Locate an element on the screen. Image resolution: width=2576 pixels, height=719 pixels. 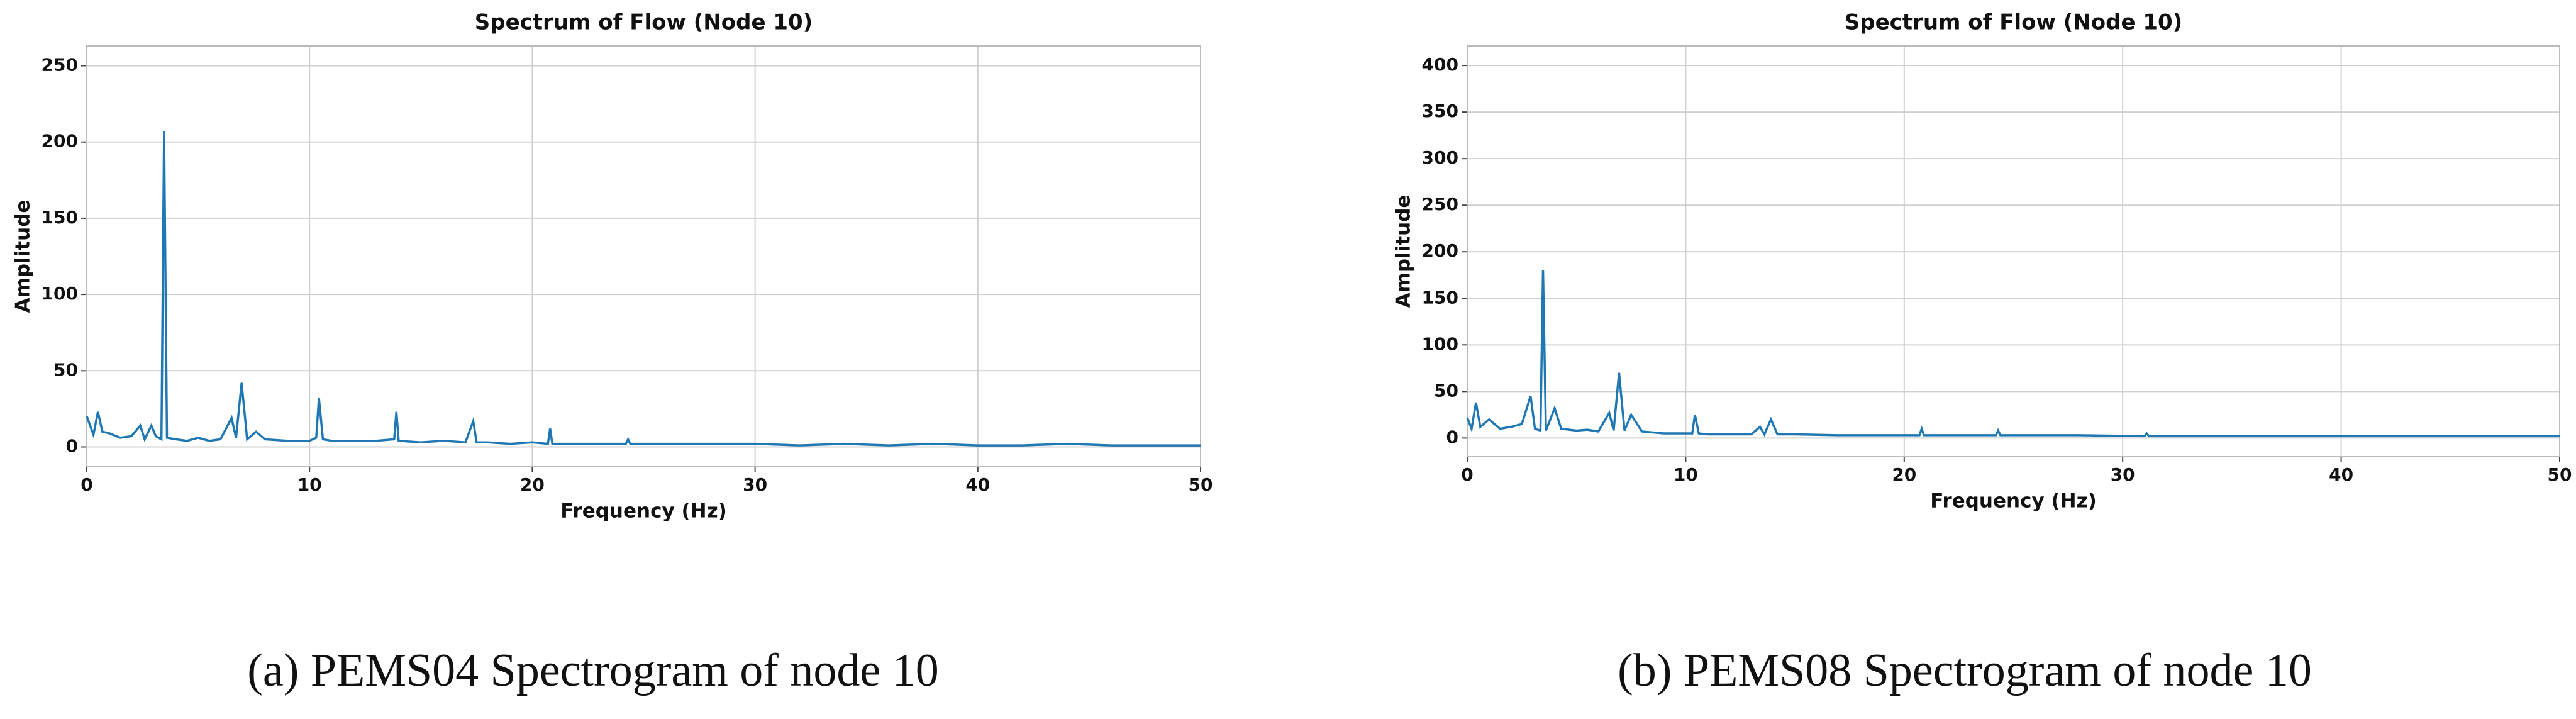
y-tick-label: 300 is located at coordinates (1440, 157).